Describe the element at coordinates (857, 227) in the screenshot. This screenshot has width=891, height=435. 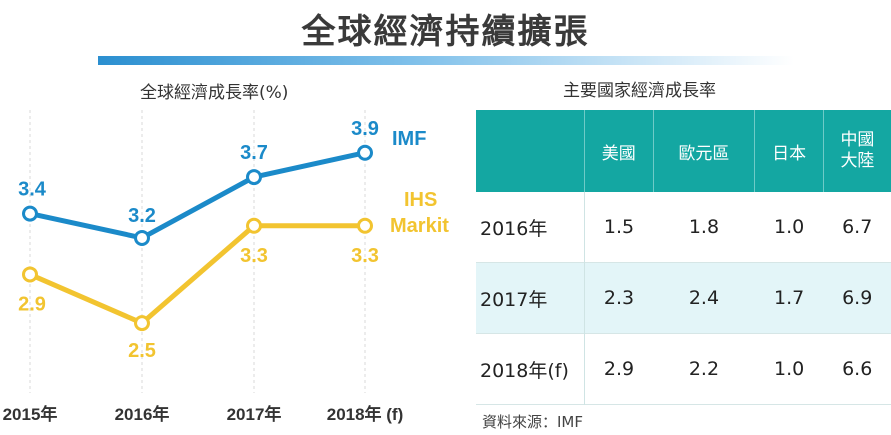
I see `cell-value: 6.7` at that location.